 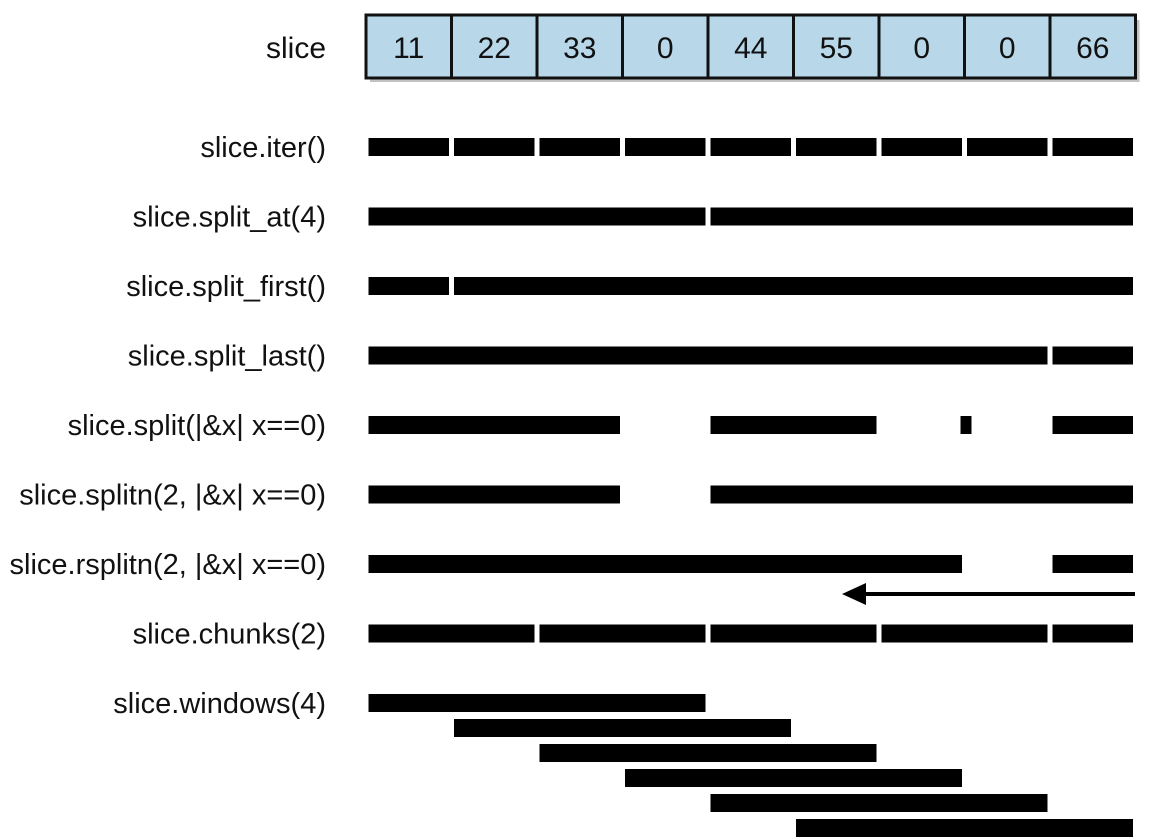 I want to click on slice-cell-value: 44, so click(x=750, y=48).